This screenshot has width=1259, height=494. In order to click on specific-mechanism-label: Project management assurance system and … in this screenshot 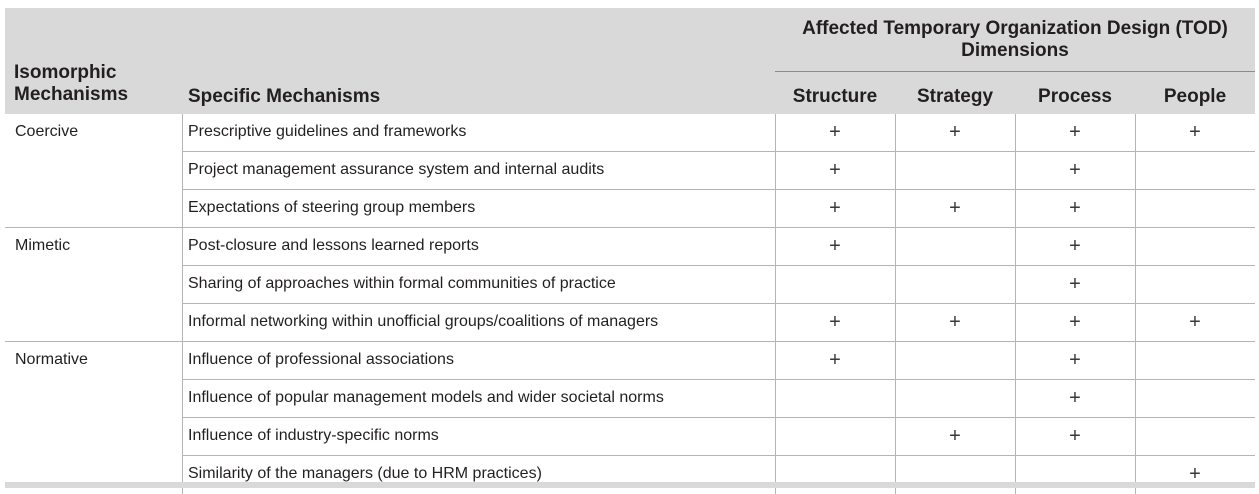, I will do `click(396, 169)`.